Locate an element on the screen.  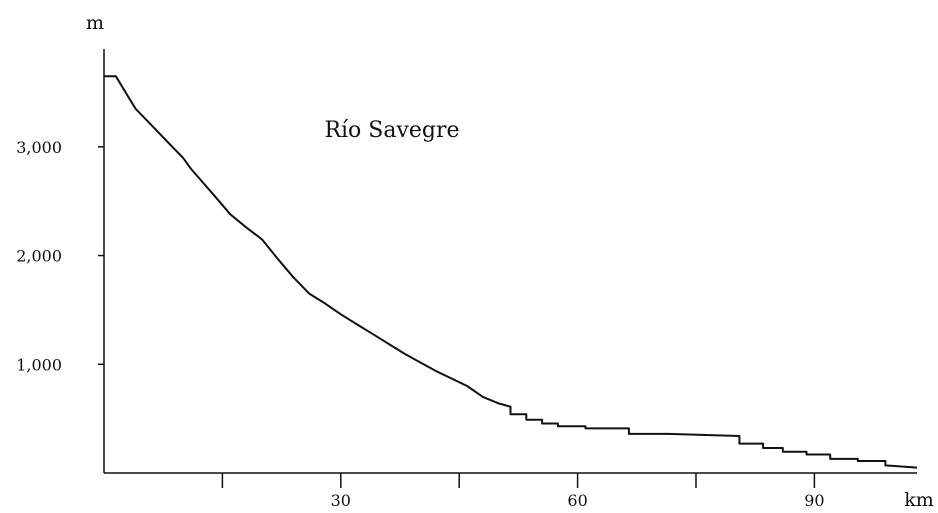
x-tick-label: 30 is located at coordinates (341, 500).